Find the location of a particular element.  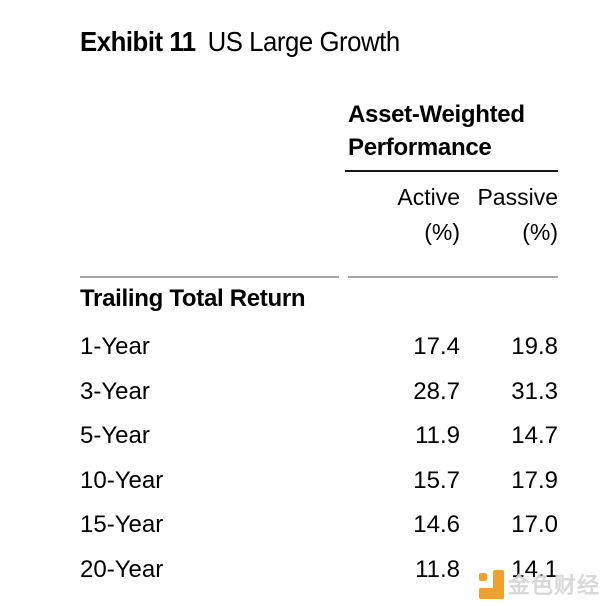

row-label: 1-Year is located at coordinates (115, 346).